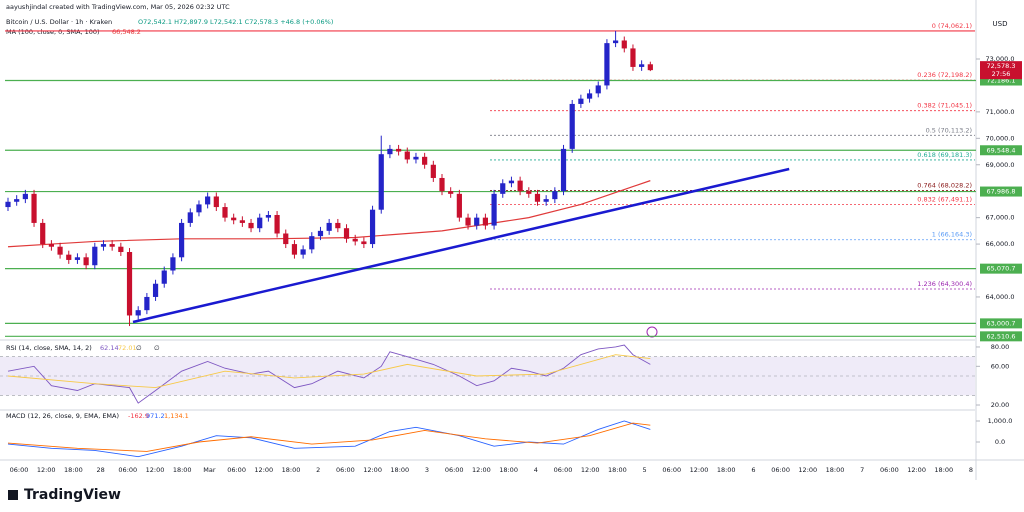 This screenshot has width=1024, height=512. Describe the element at coordinates (652, 332) in the screenshot. I see `event-icon` at that location.